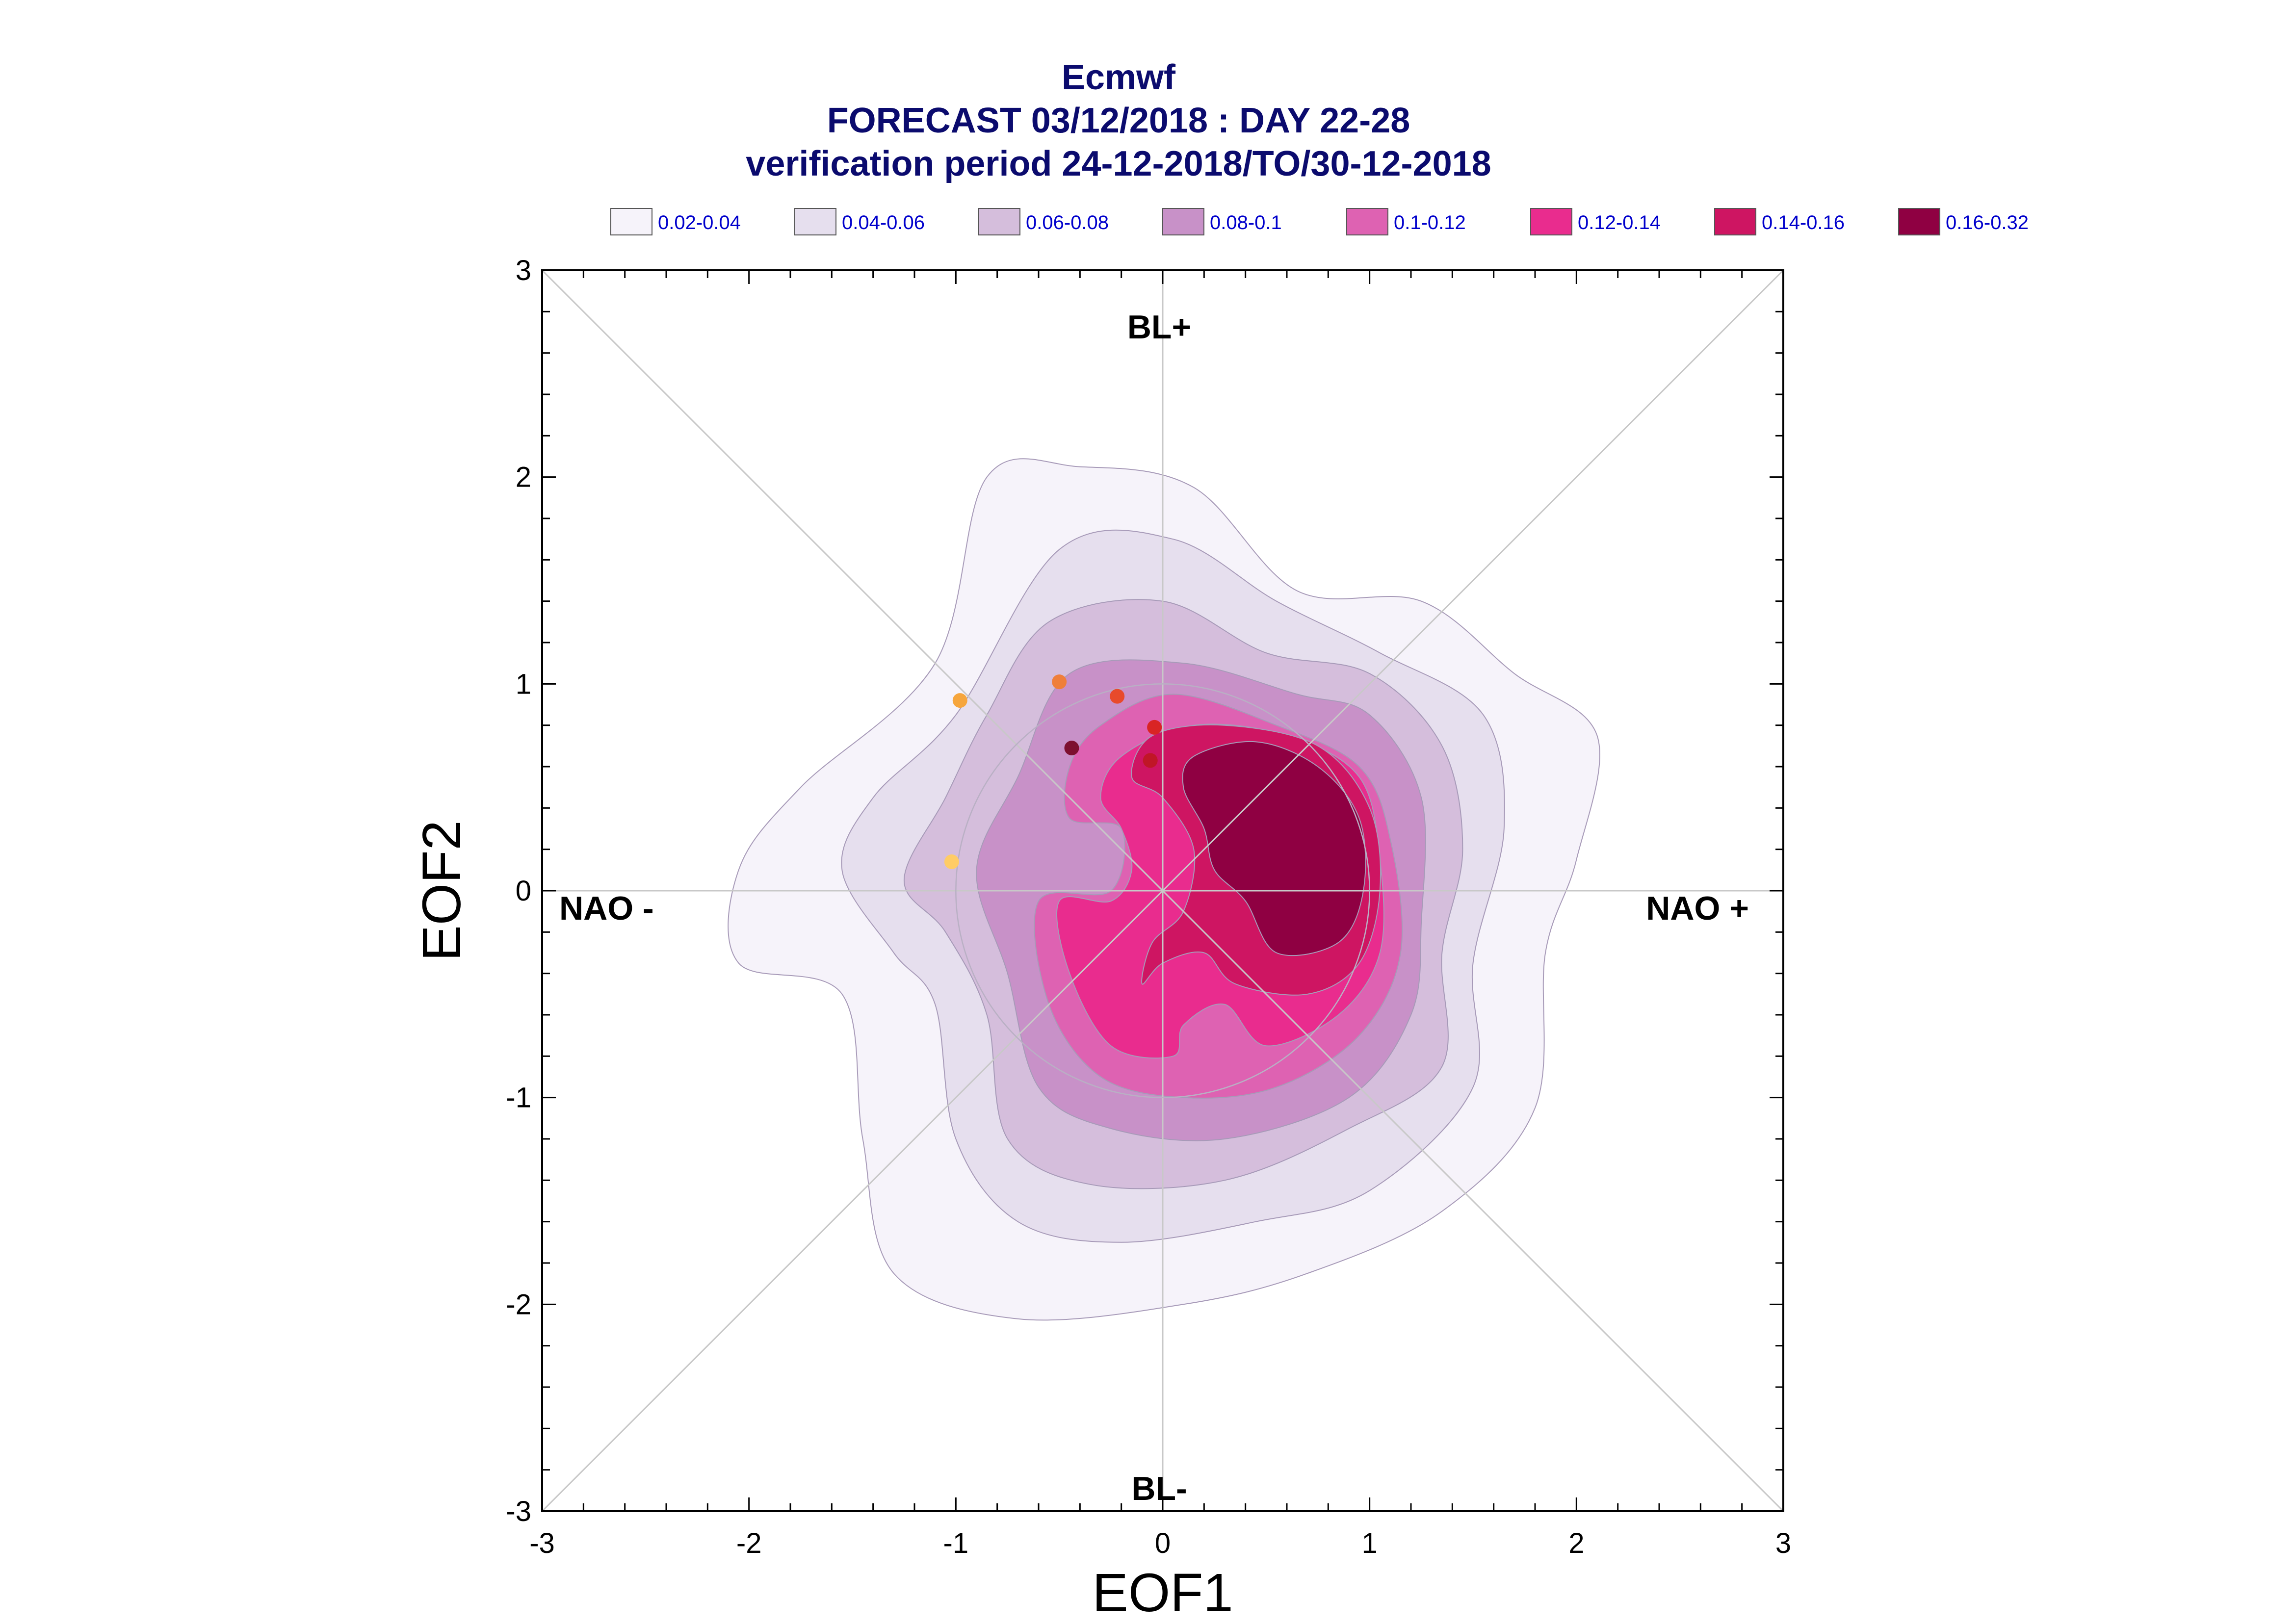 This screenshot has height=1624, width=2295. I want to click on x-tick-label: -2, so click(749, 1543).